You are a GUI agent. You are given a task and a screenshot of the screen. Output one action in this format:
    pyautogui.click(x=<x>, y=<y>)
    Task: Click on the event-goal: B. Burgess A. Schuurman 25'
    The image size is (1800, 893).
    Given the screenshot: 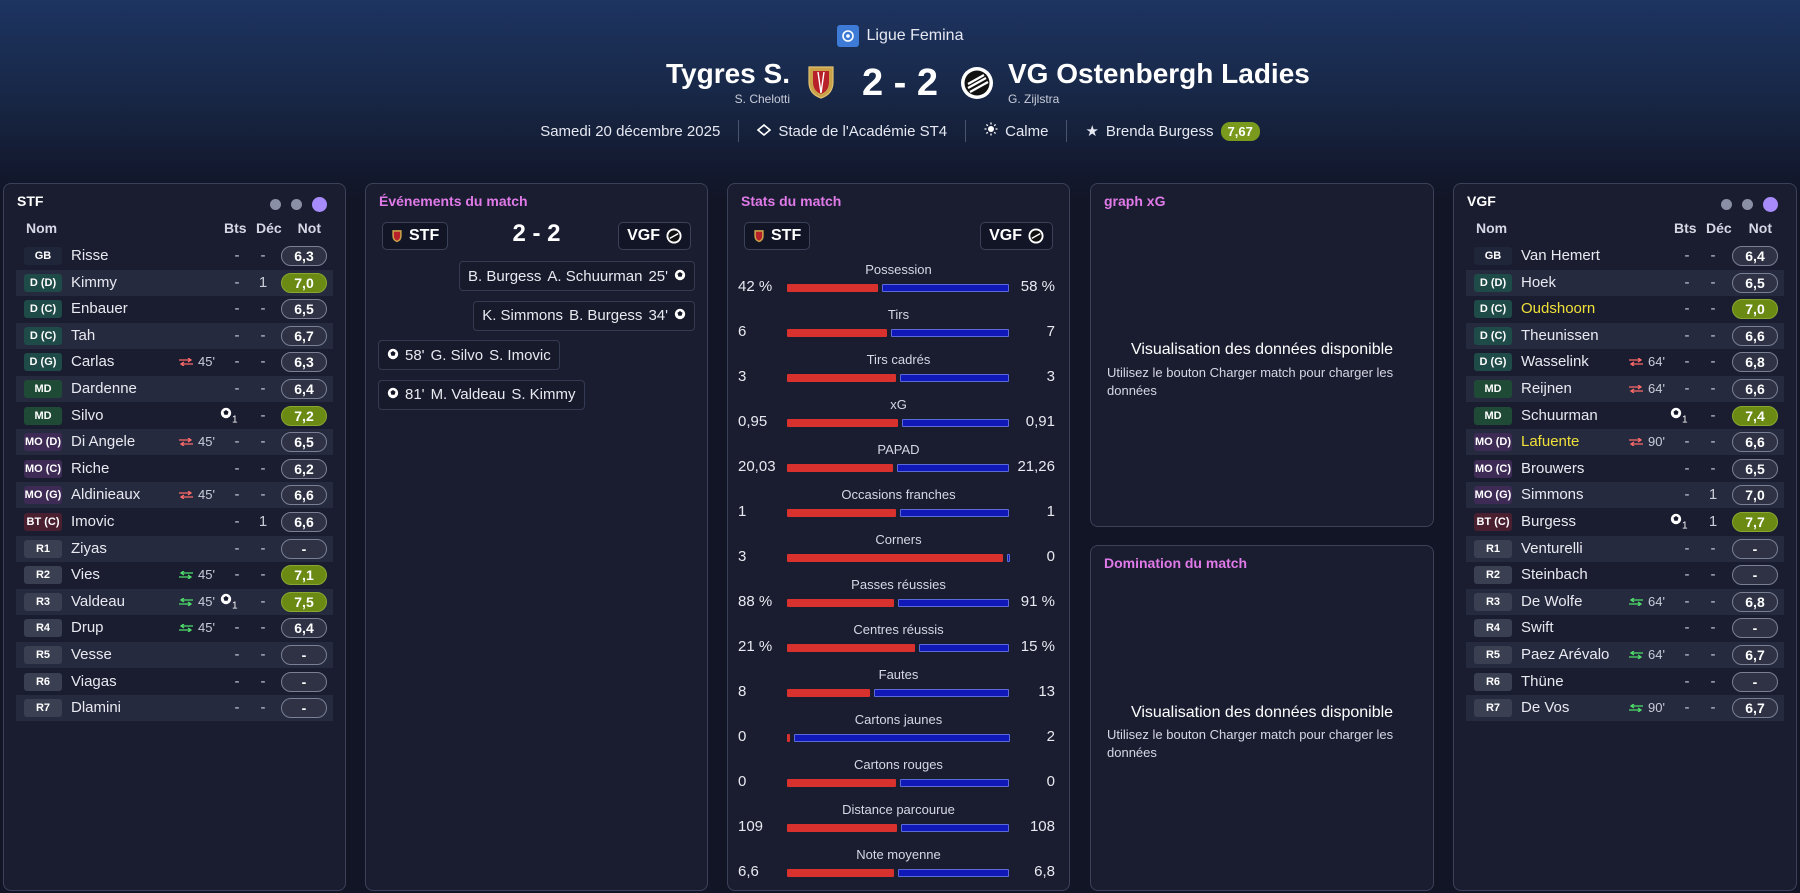 What is the action you would take?
    pyautogui.click(x=577, y=276)
    